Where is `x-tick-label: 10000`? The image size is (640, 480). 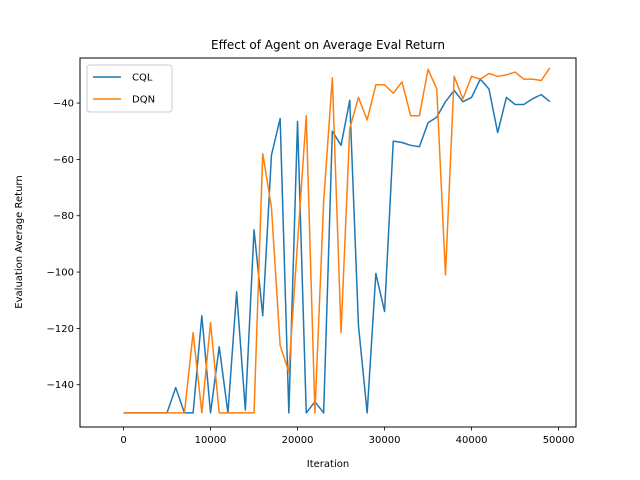
x-tick-label: 10000 is located at coordinates (211, 440).